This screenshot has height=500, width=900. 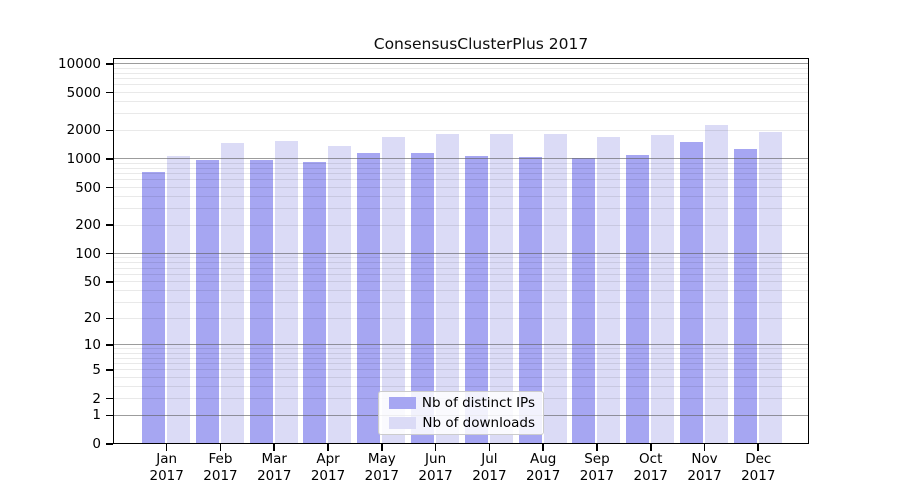 What do you see at coordinates (96, 398) in the screenshot?
I see `y-tick-label: 2` at bounding box center [96, 398].